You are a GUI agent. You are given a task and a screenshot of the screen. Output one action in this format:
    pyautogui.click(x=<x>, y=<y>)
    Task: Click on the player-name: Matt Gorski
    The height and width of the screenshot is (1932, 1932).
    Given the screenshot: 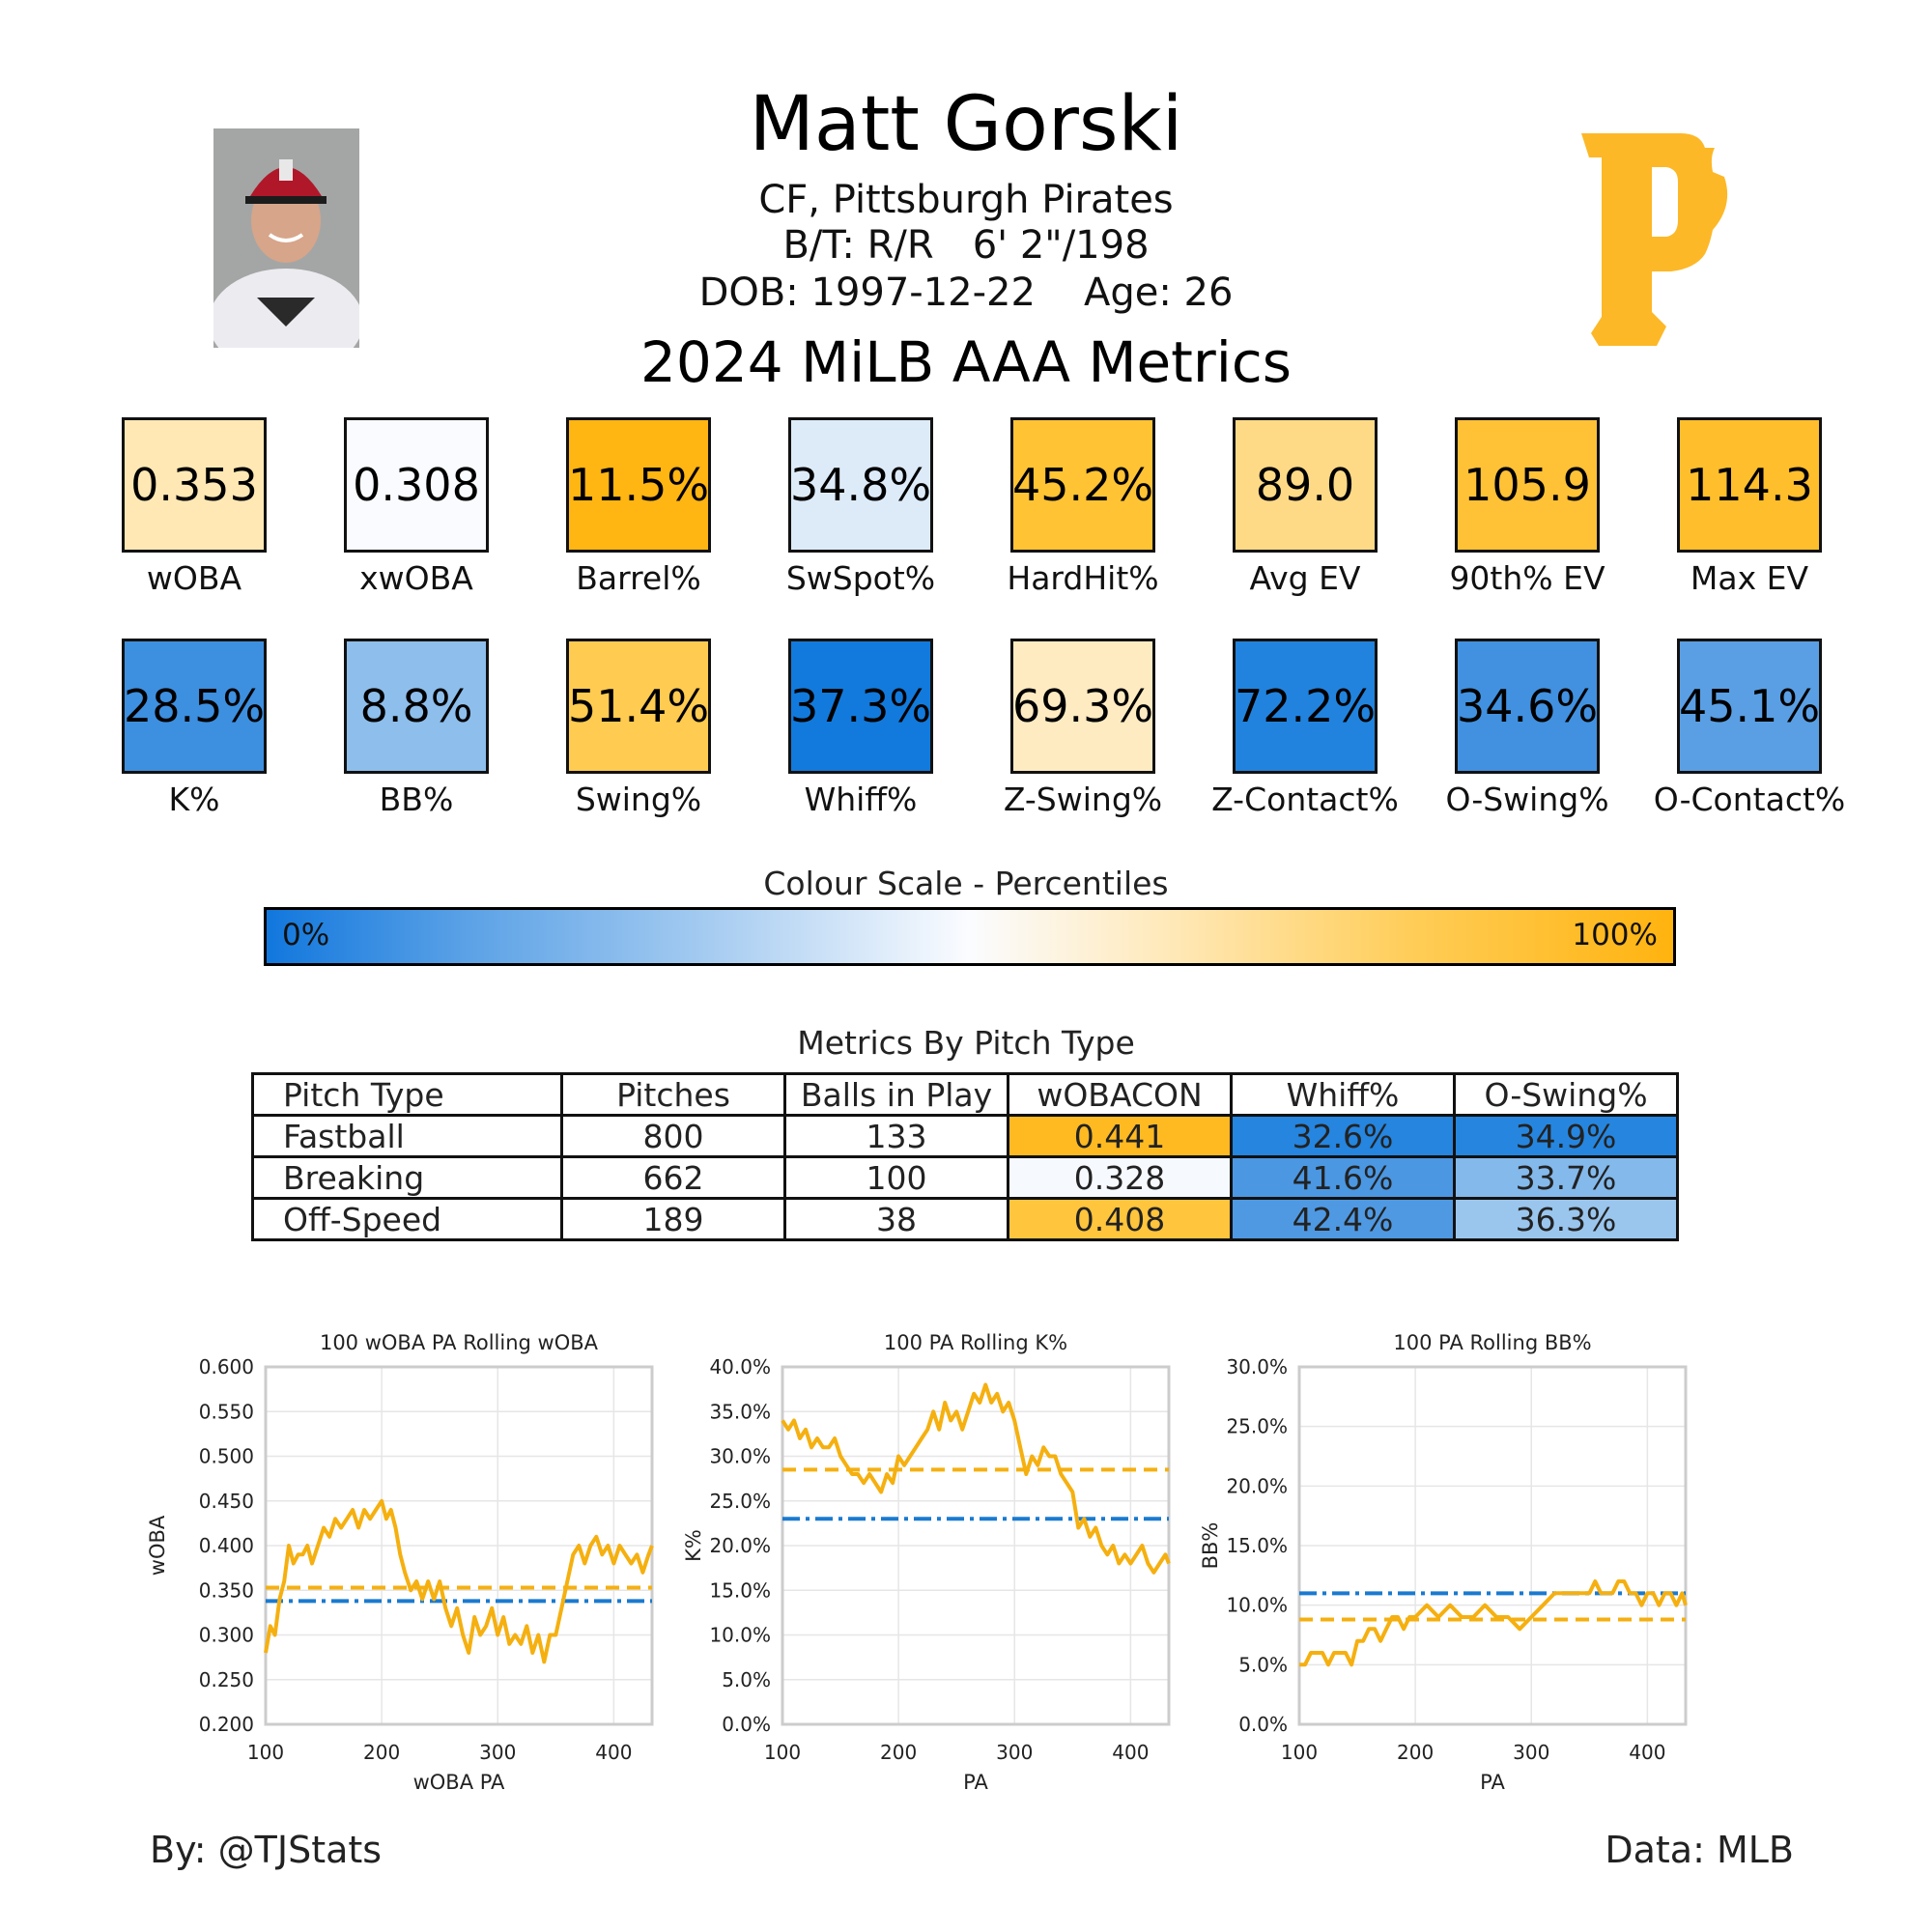 What is the action you would take?
    pyautogui.click(x=966, y=124)
    